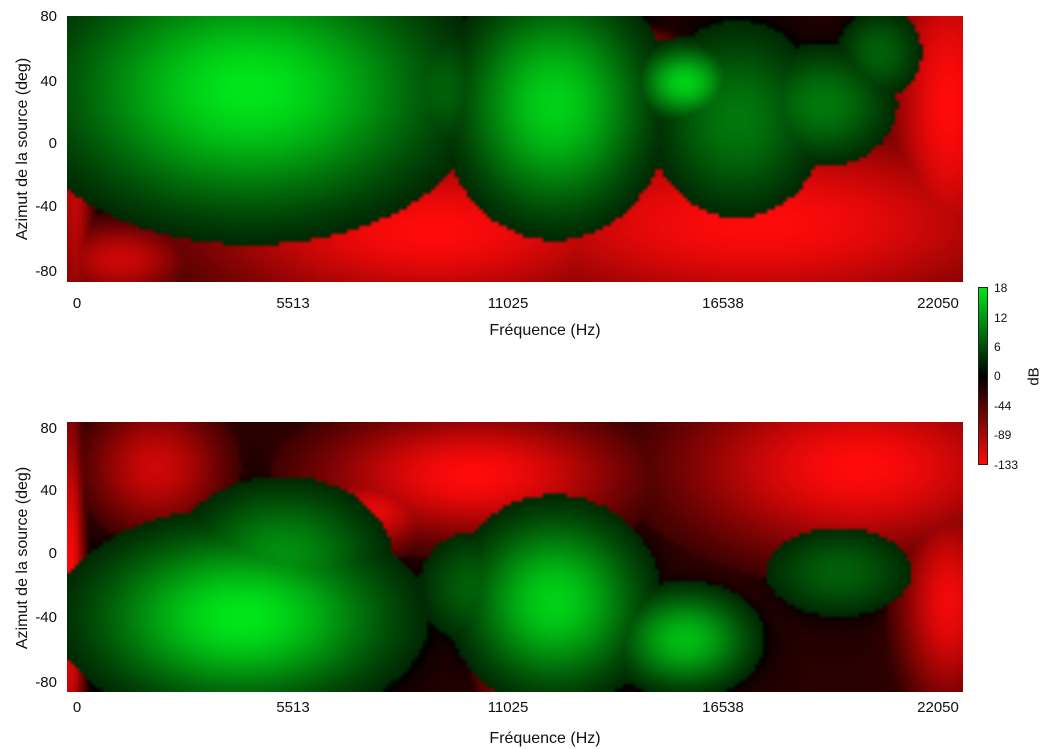 This screenshot has width=1044, height=749. Describe the element at coordinates (22, 149) in the screenshot. I see `y-axis-label-top: Azimut de la source (deg)` at that location.